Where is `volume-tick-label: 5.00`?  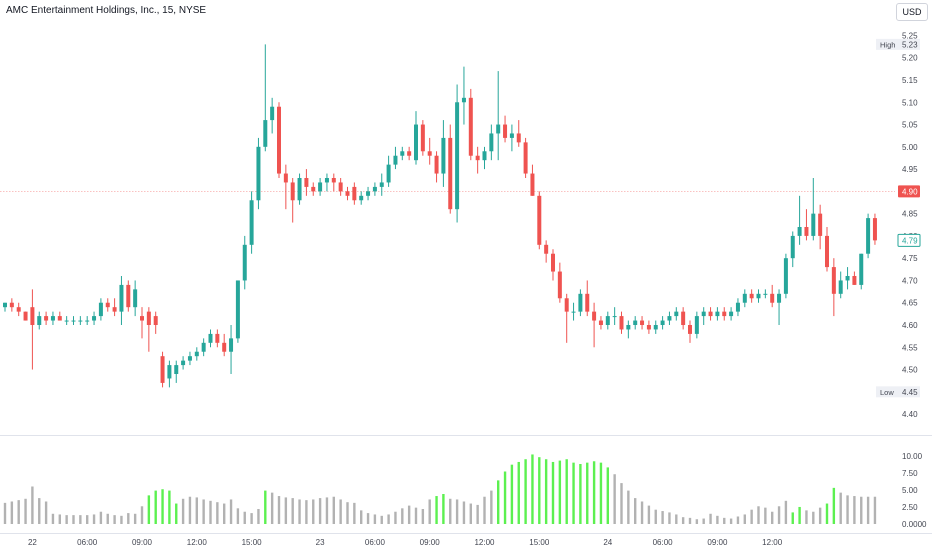 volume-tick-label: 5.00 is located at coordinates (910, 490).